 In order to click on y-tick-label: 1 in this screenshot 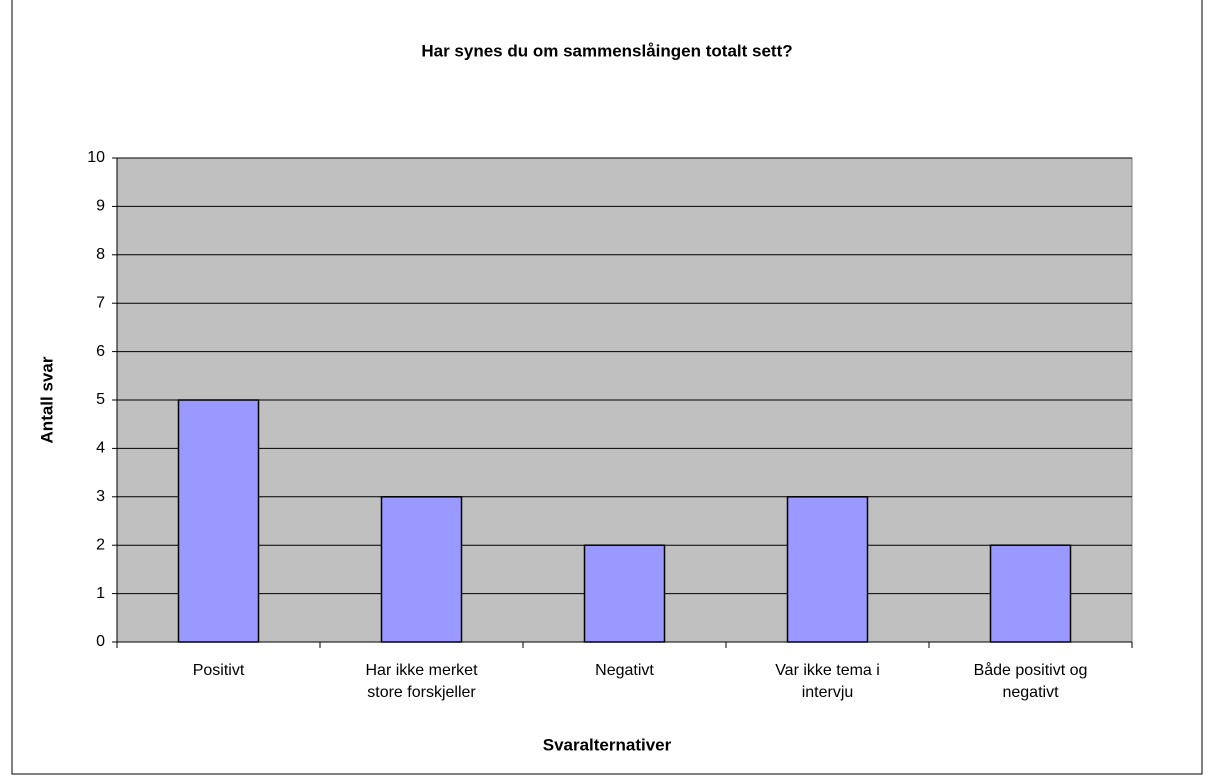, I will do `click(100, 593)`.